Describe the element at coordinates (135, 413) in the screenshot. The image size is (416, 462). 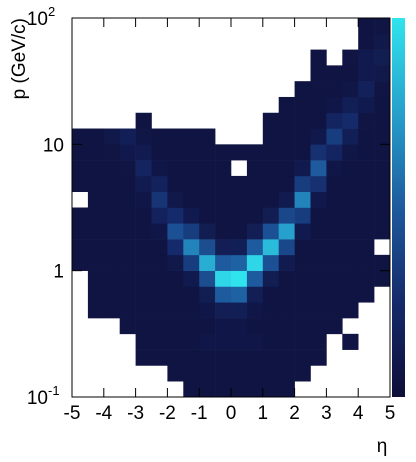
I see `x-tick-label: -3` at that location.